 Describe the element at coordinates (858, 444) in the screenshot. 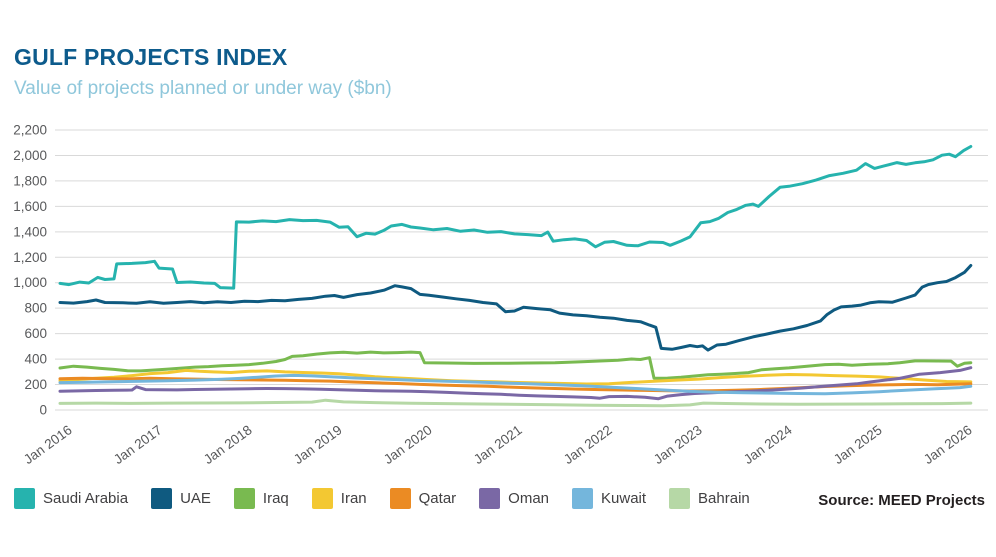

I see `x-tick-label: Jan 2025` at that location.